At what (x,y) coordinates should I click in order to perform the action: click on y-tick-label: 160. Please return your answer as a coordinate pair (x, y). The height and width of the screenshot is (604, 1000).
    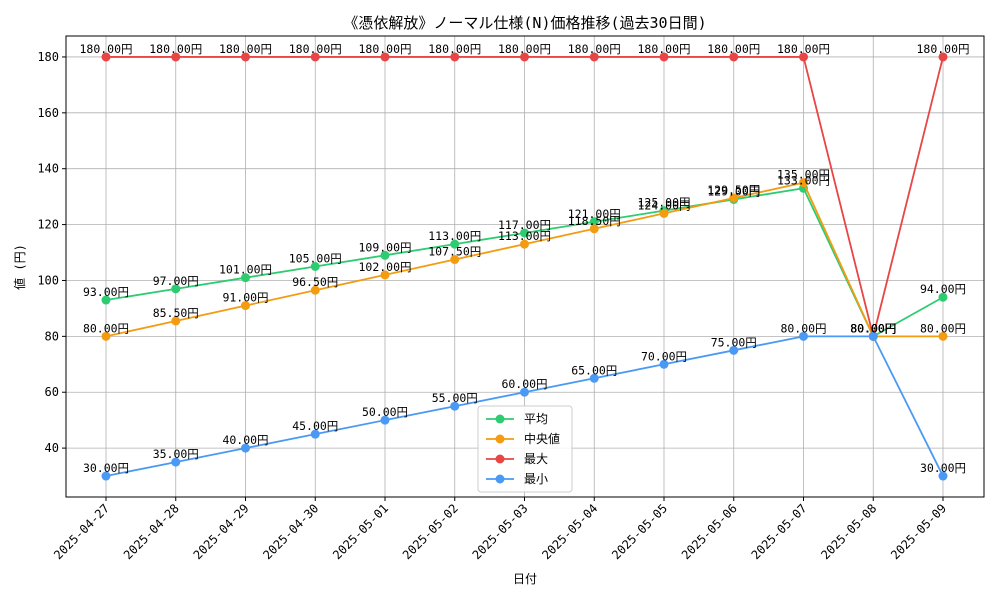
    Looking at the image, I should click on (48, 113).